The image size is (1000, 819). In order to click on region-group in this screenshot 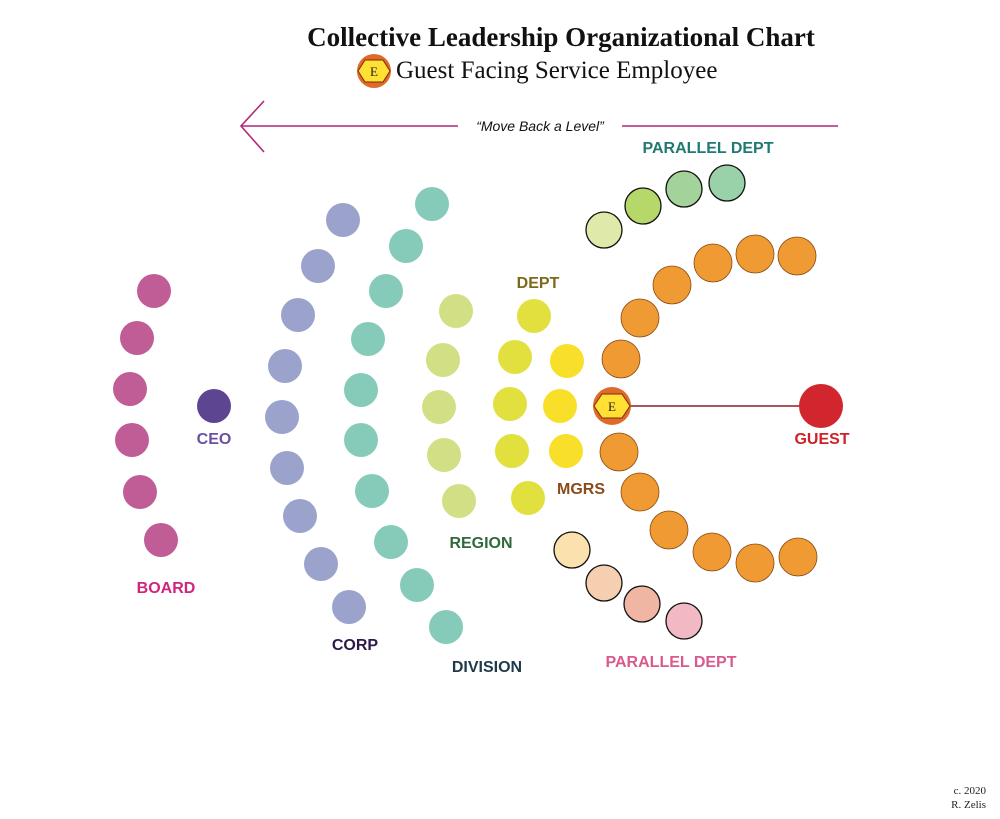, I will do `click(449, 406)`.